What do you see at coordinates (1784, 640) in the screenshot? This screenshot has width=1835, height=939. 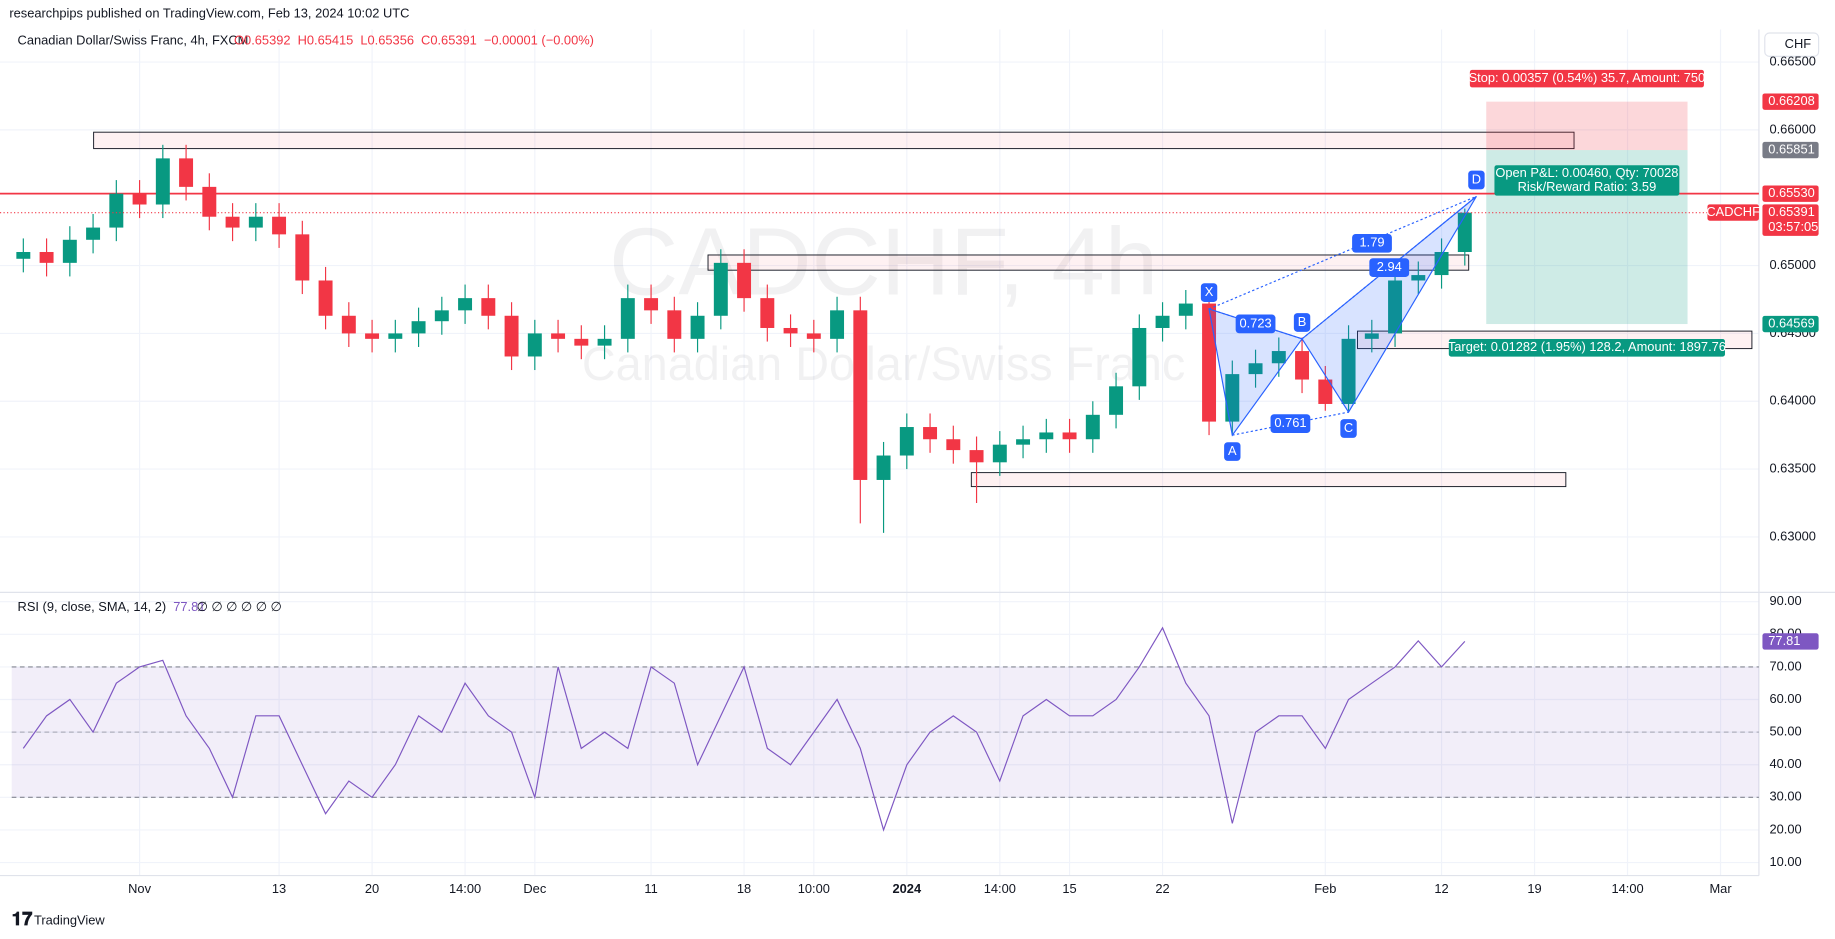 I see `rsi-axis-value: 77.81` at bounding box center [1784, 640].